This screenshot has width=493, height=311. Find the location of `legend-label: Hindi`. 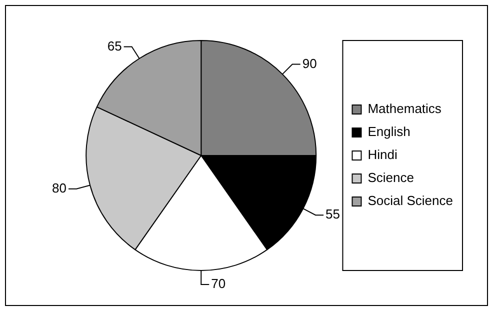

legend-label: Hindi is located at coordinates (383, 154).